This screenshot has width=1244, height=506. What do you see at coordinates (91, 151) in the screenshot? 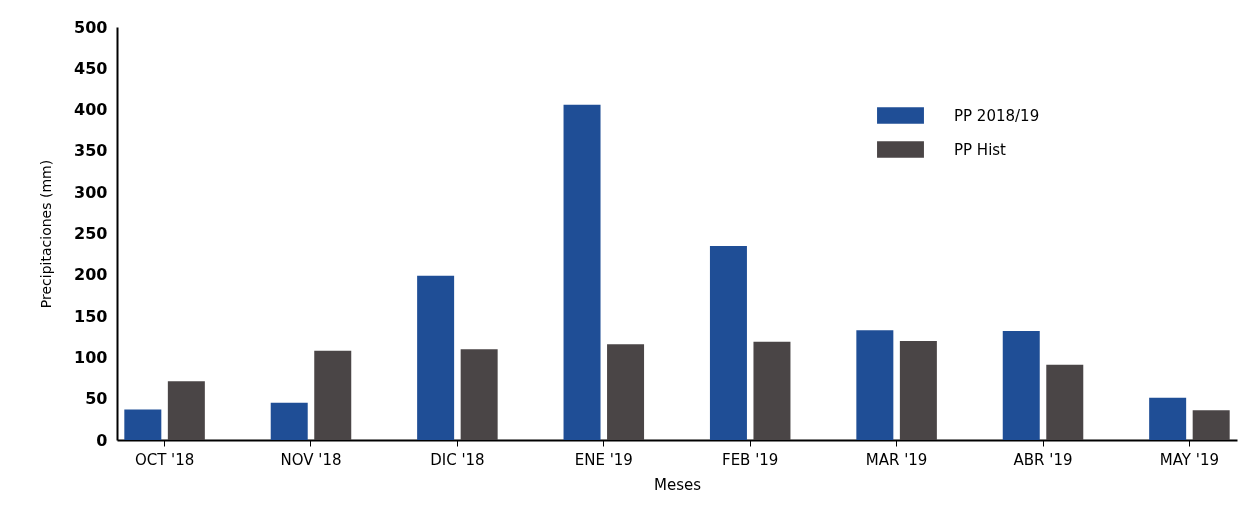
I see `y-tick-label: 350` at bounding box center [91, 151].